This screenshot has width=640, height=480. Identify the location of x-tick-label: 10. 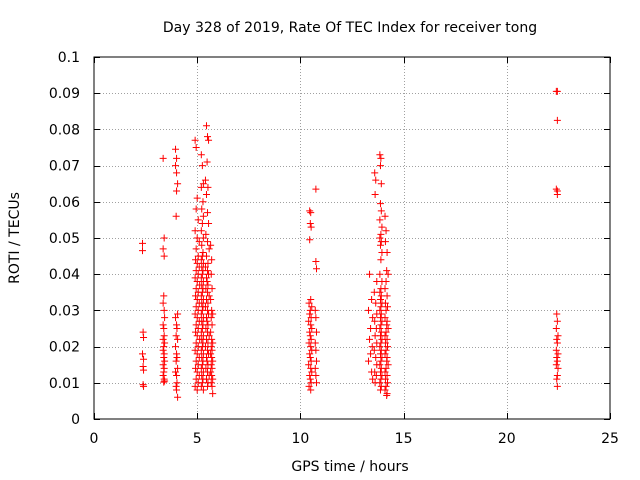
(300, 439).